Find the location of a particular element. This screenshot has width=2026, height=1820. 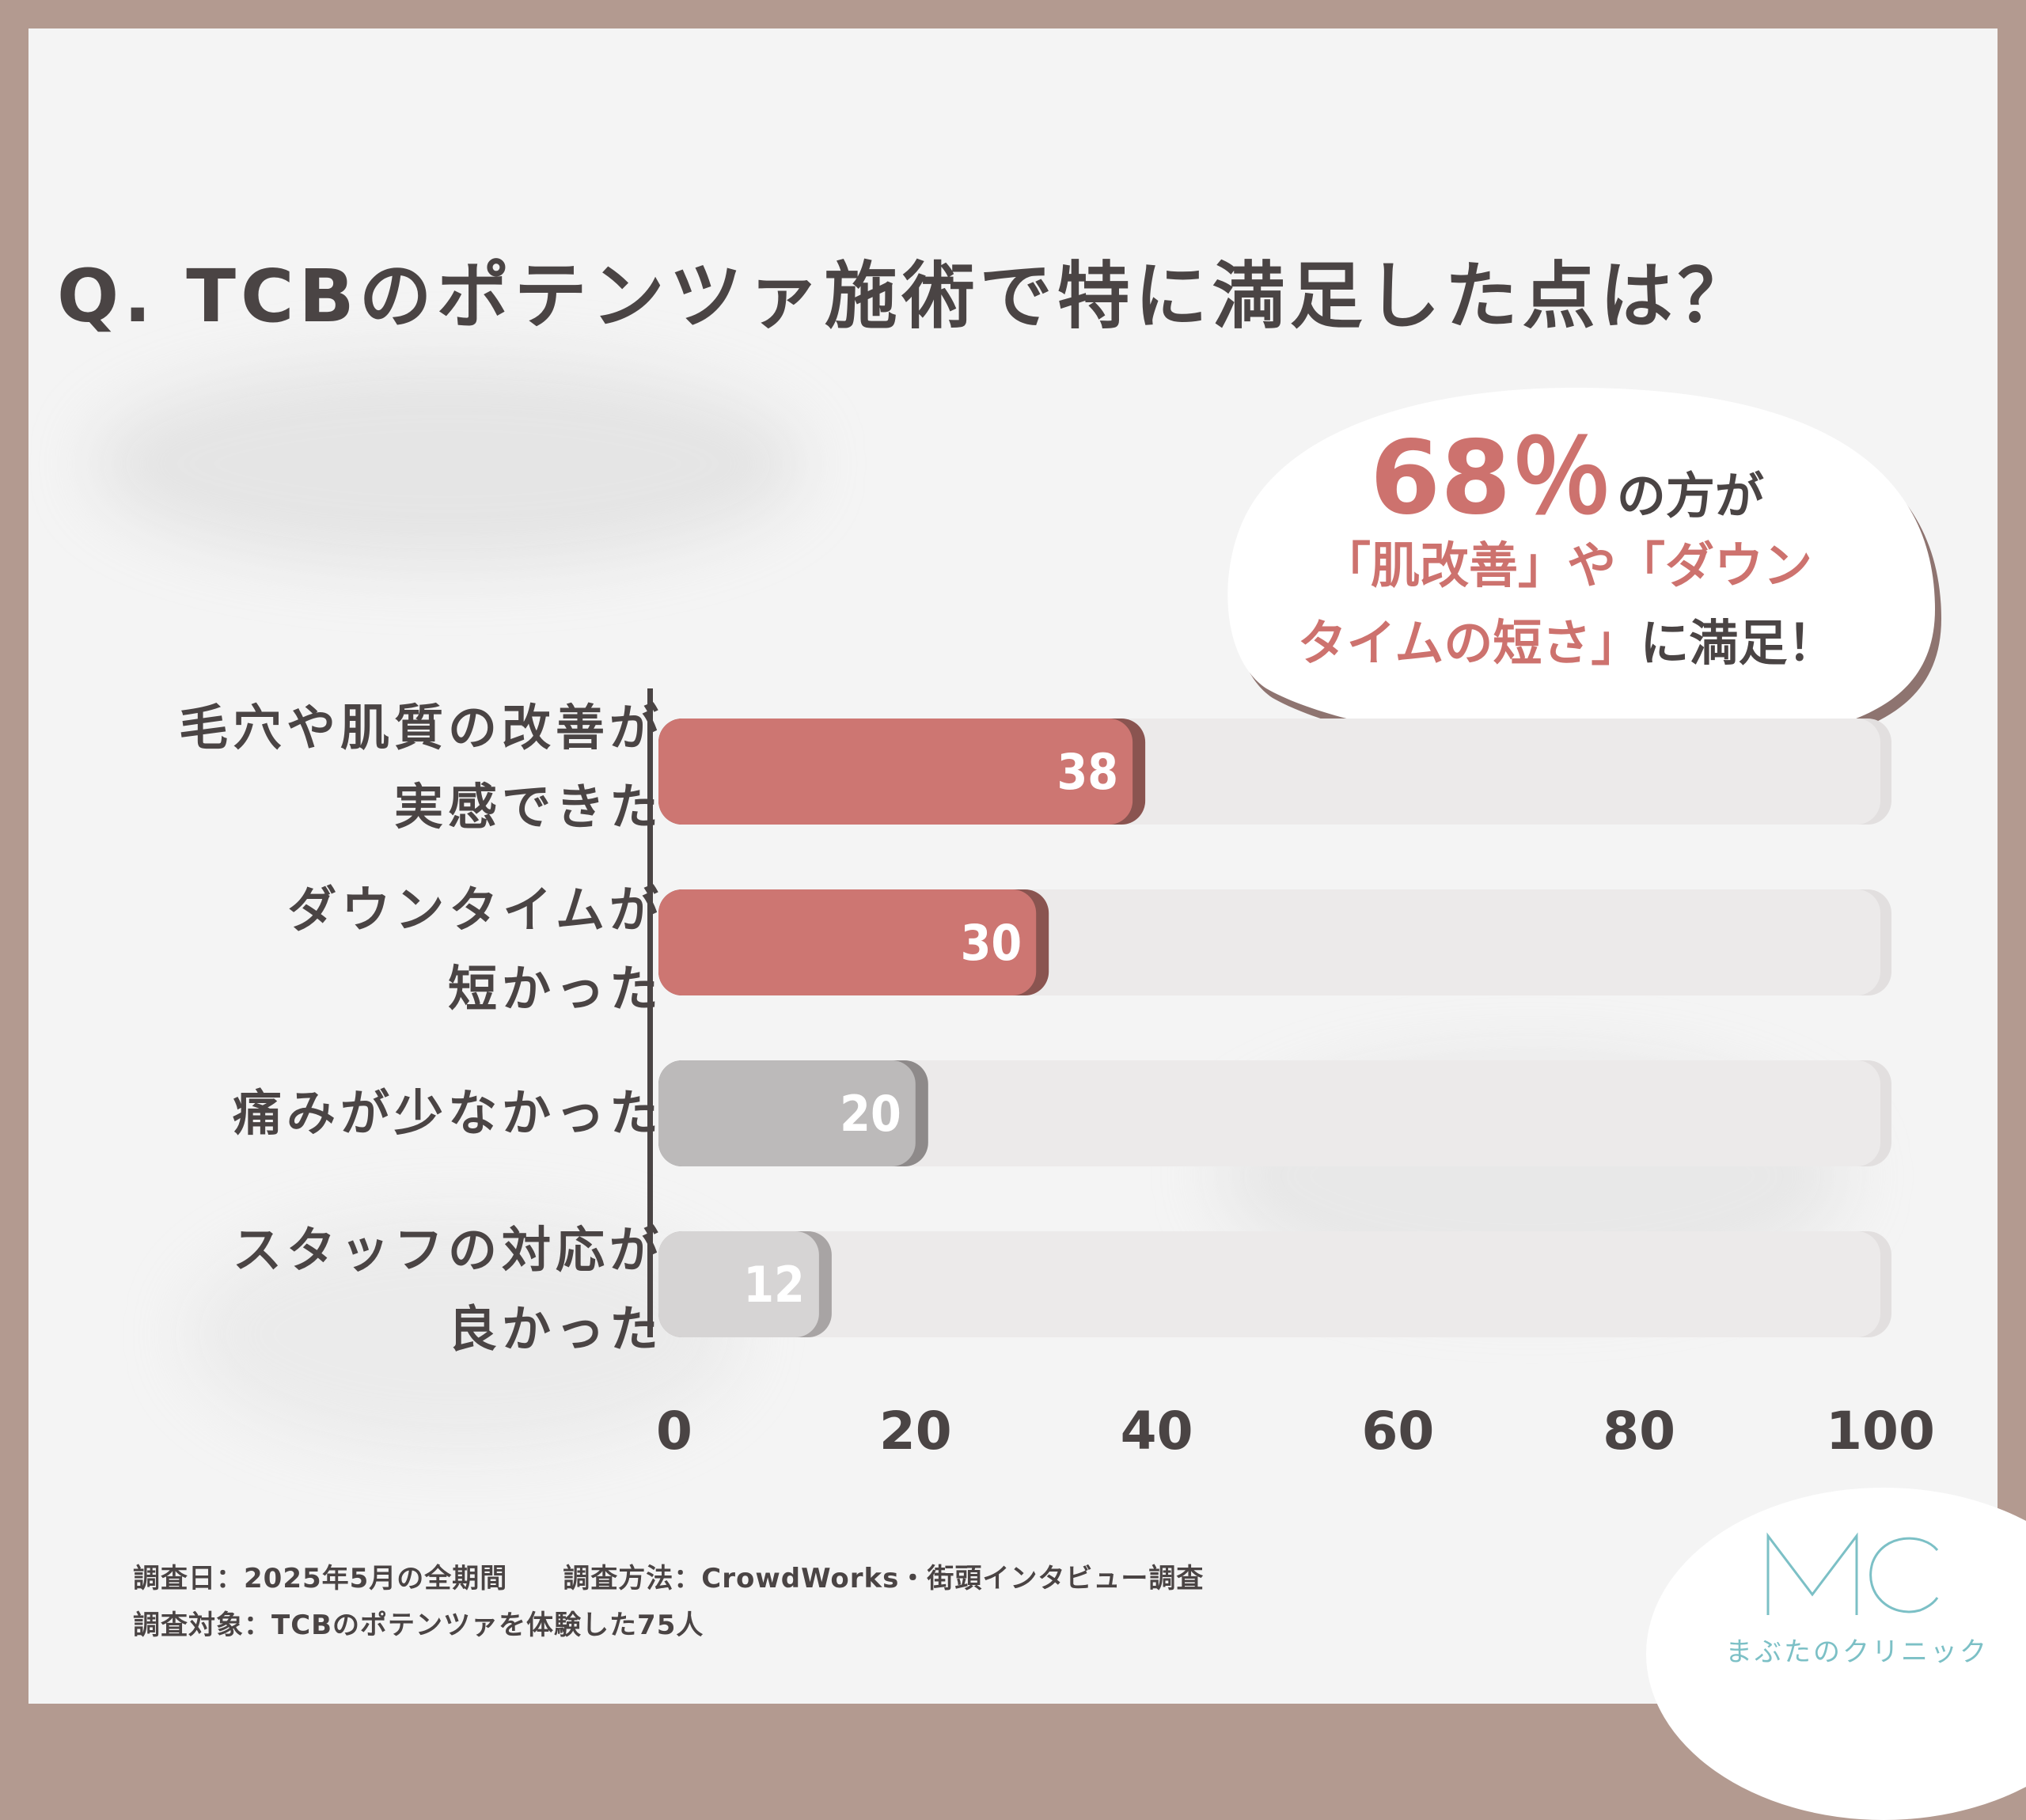

category-label-line: 良かった is located at coordinates (555, 1329).